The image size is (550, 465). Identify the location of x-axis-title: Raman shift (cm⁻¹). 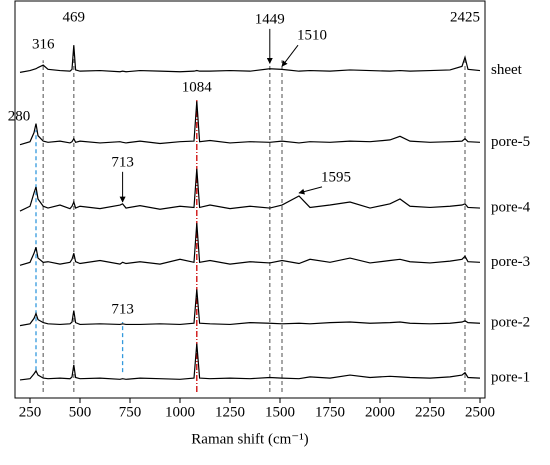
(249, 439).